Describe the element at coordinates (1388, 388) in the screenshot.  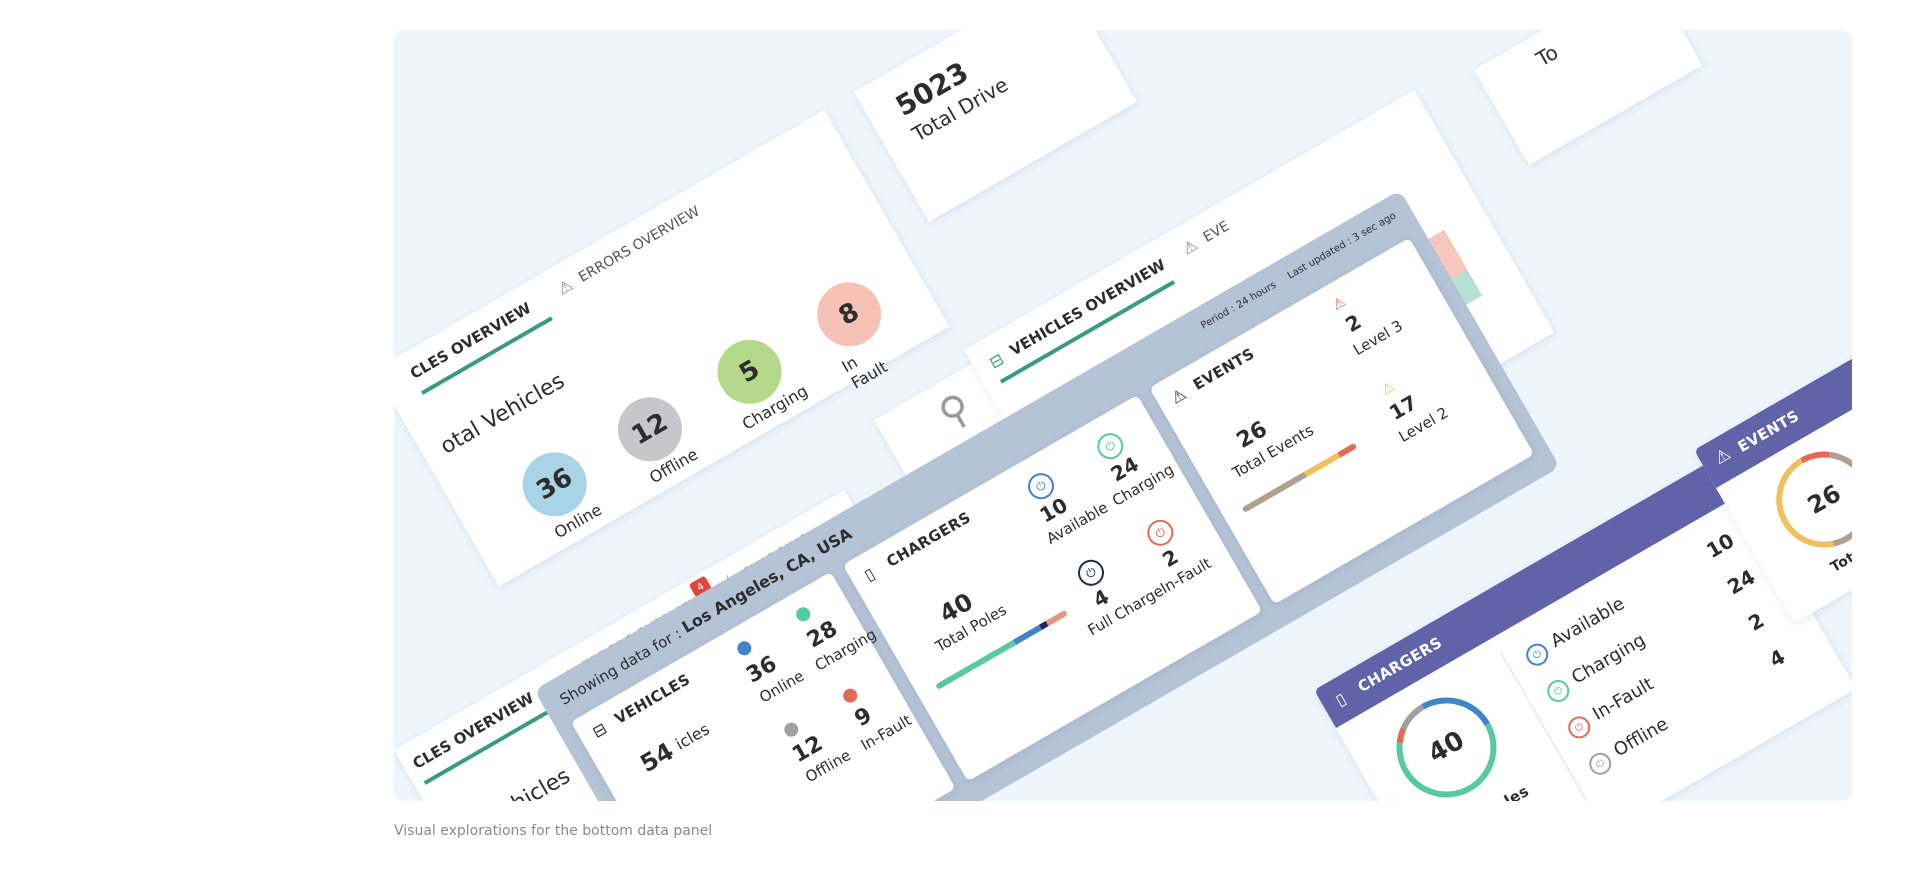
I see `warning-yellow-icon: ⚠` at that location.